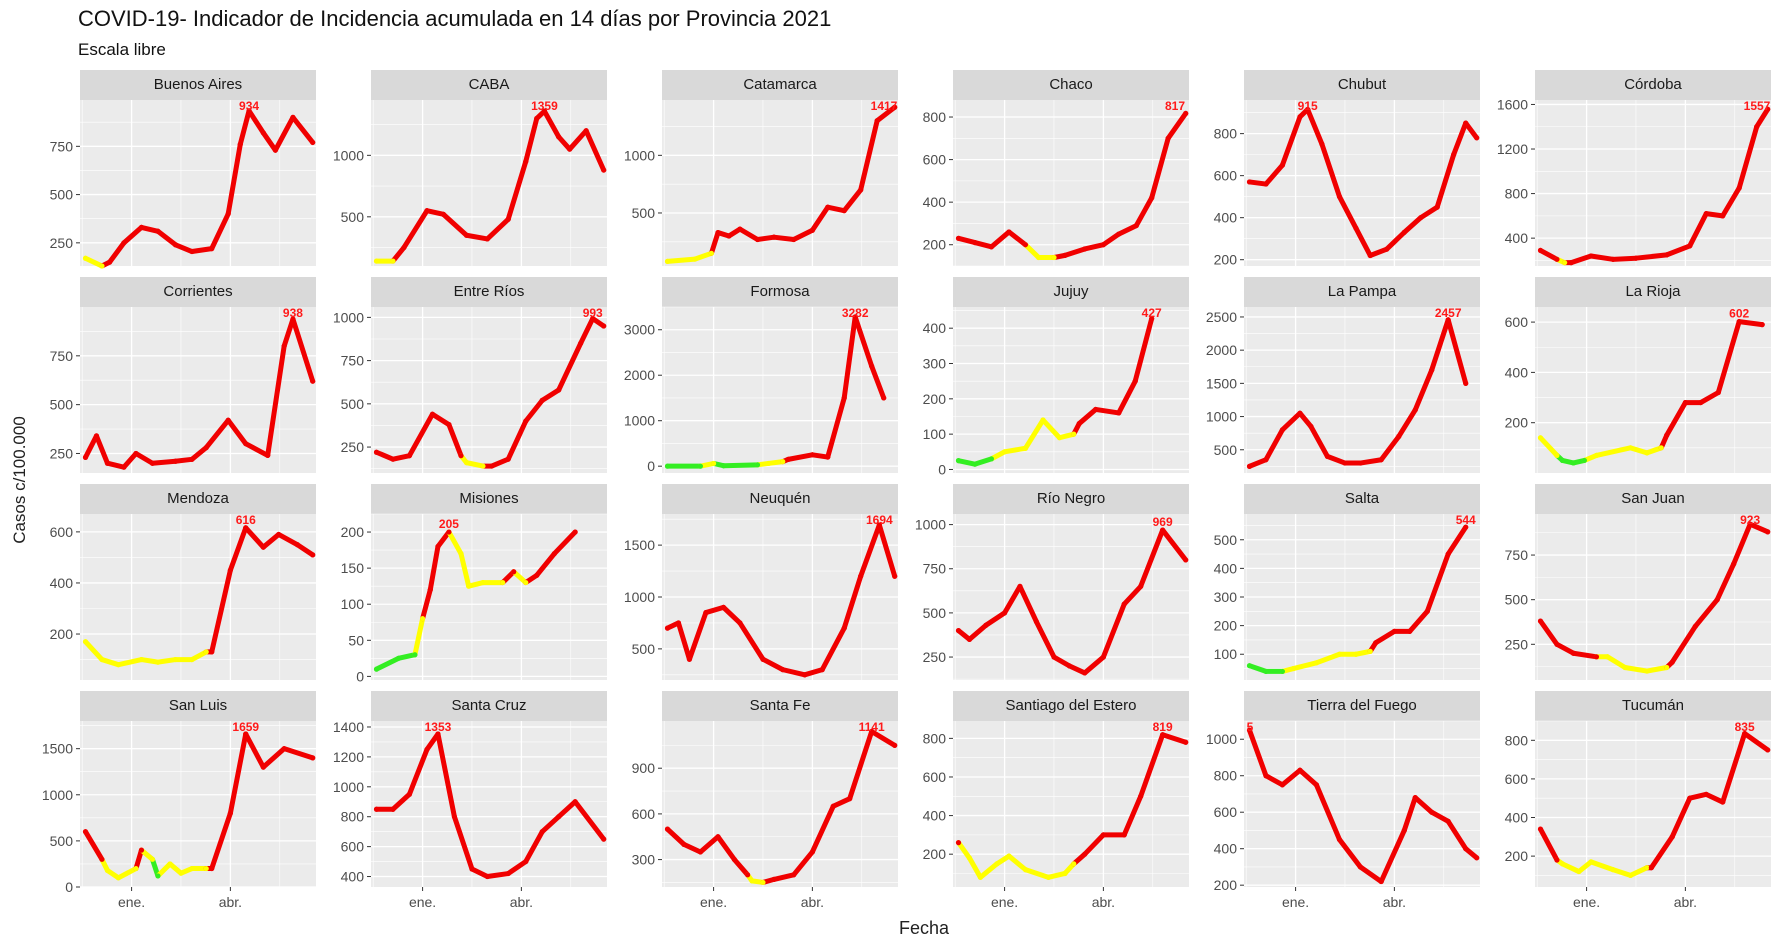 The height and width of the screenshot is (950, 1782). Describe the element at coordinates (1517, 423) in the screenshot. I see `y-tick-label: 200` at that location.